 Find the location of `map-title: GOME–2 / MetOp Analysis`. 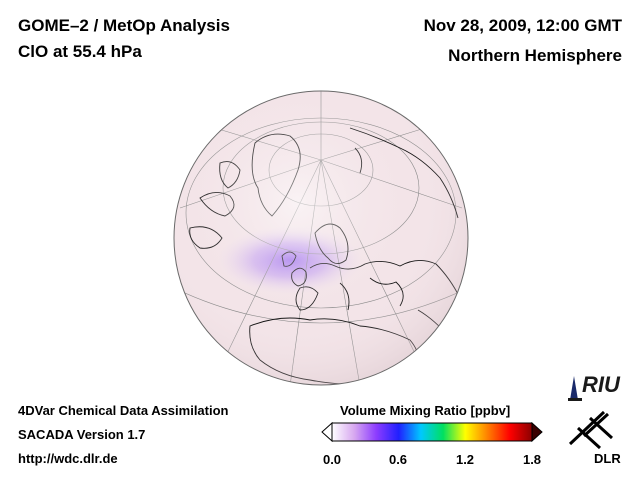

map-title: GOME–2 / MetOp Analysis is located at coordinates (124, 25).